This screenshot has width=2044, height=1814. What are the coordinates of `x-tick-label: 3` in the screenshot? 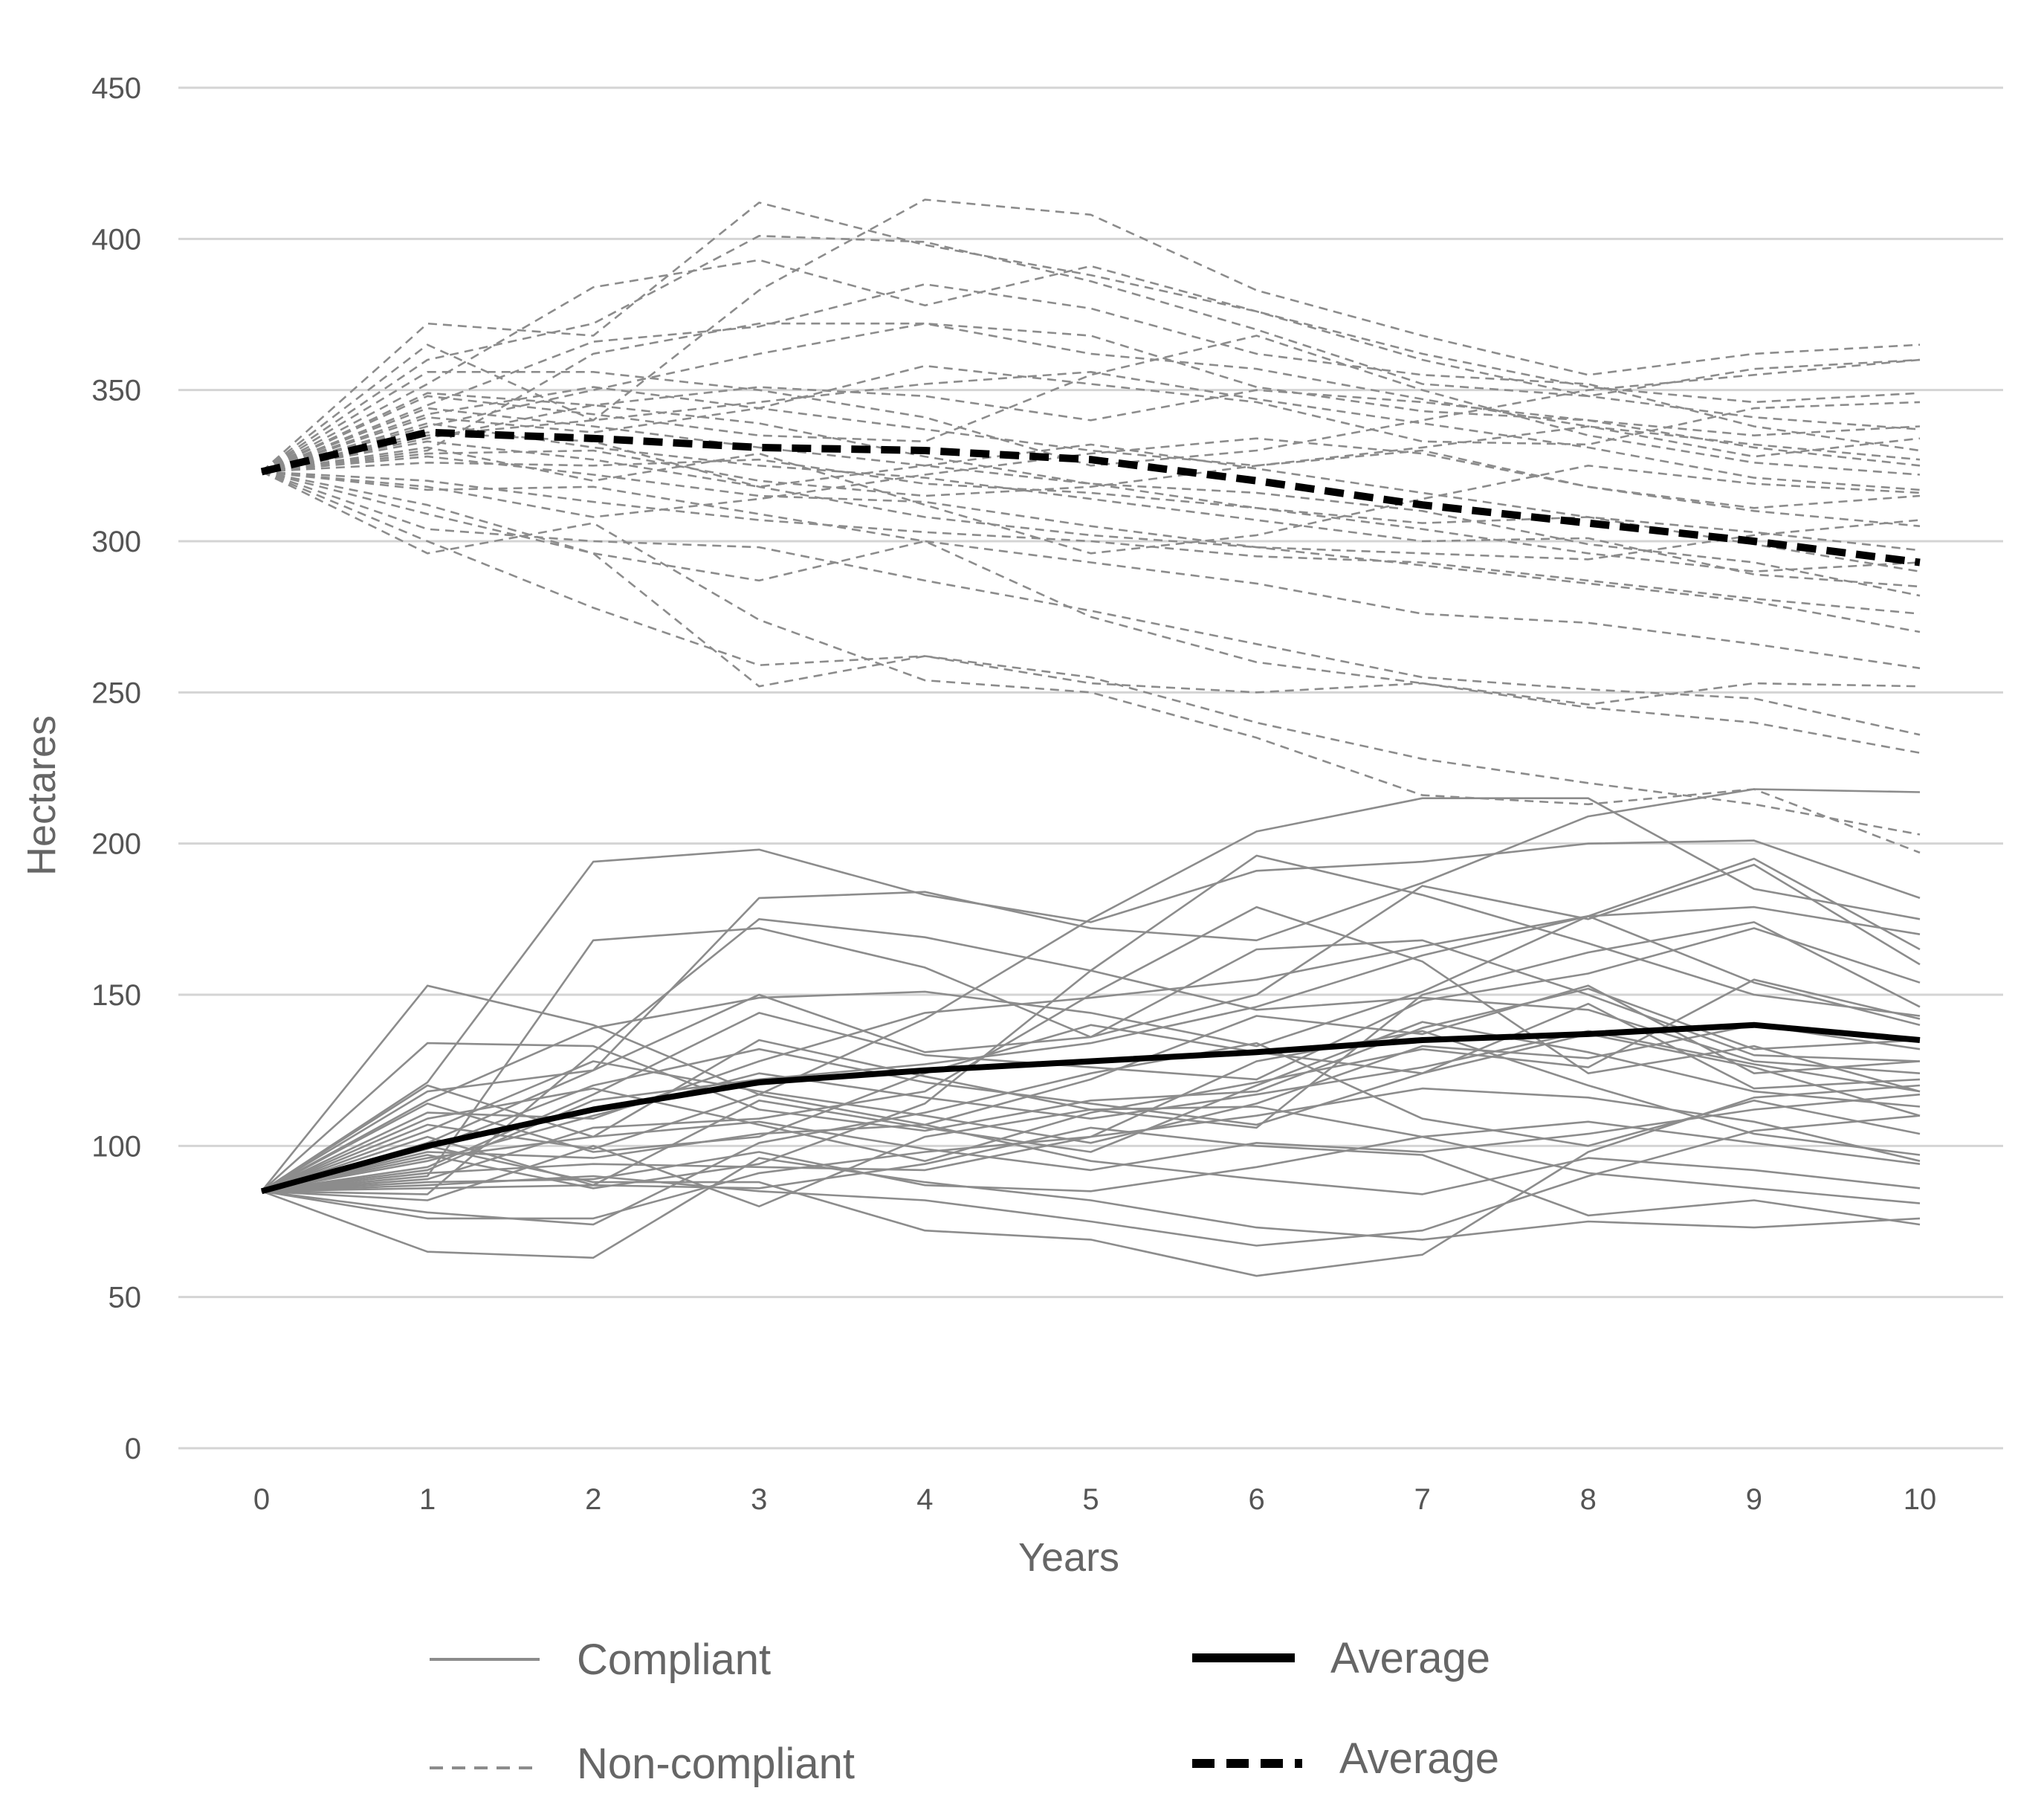 It's located at (759, 1499).